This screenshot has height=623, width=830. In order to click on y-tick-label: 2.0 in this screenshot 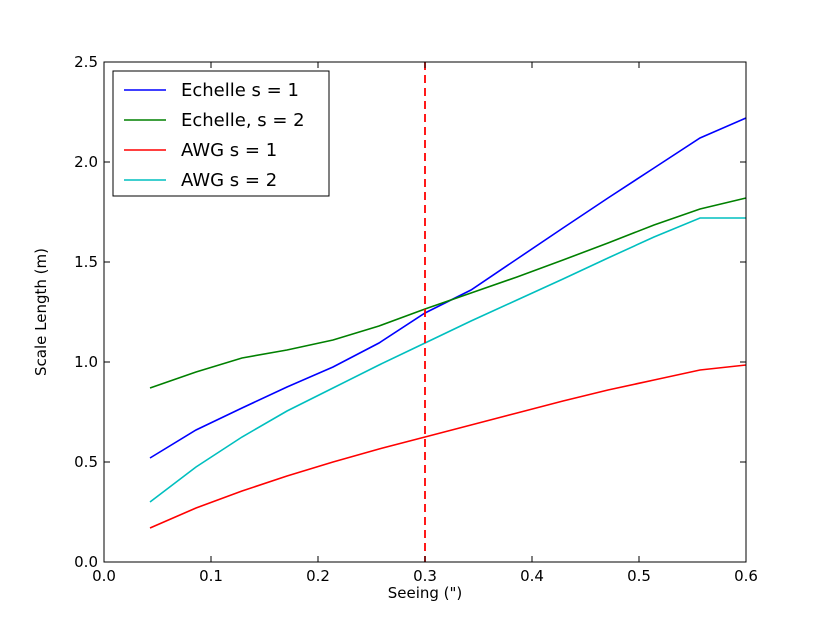, I will do `click(86, 162)`.